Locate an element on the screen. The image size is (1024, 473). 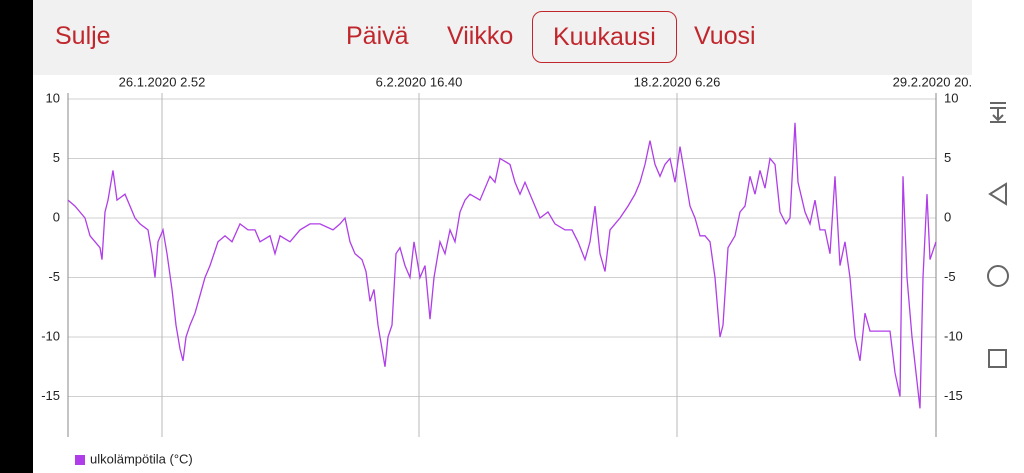
top-bar: Sulje Päivä Viikko Kuukausi Vuosi is located at coordinates (502, 37).